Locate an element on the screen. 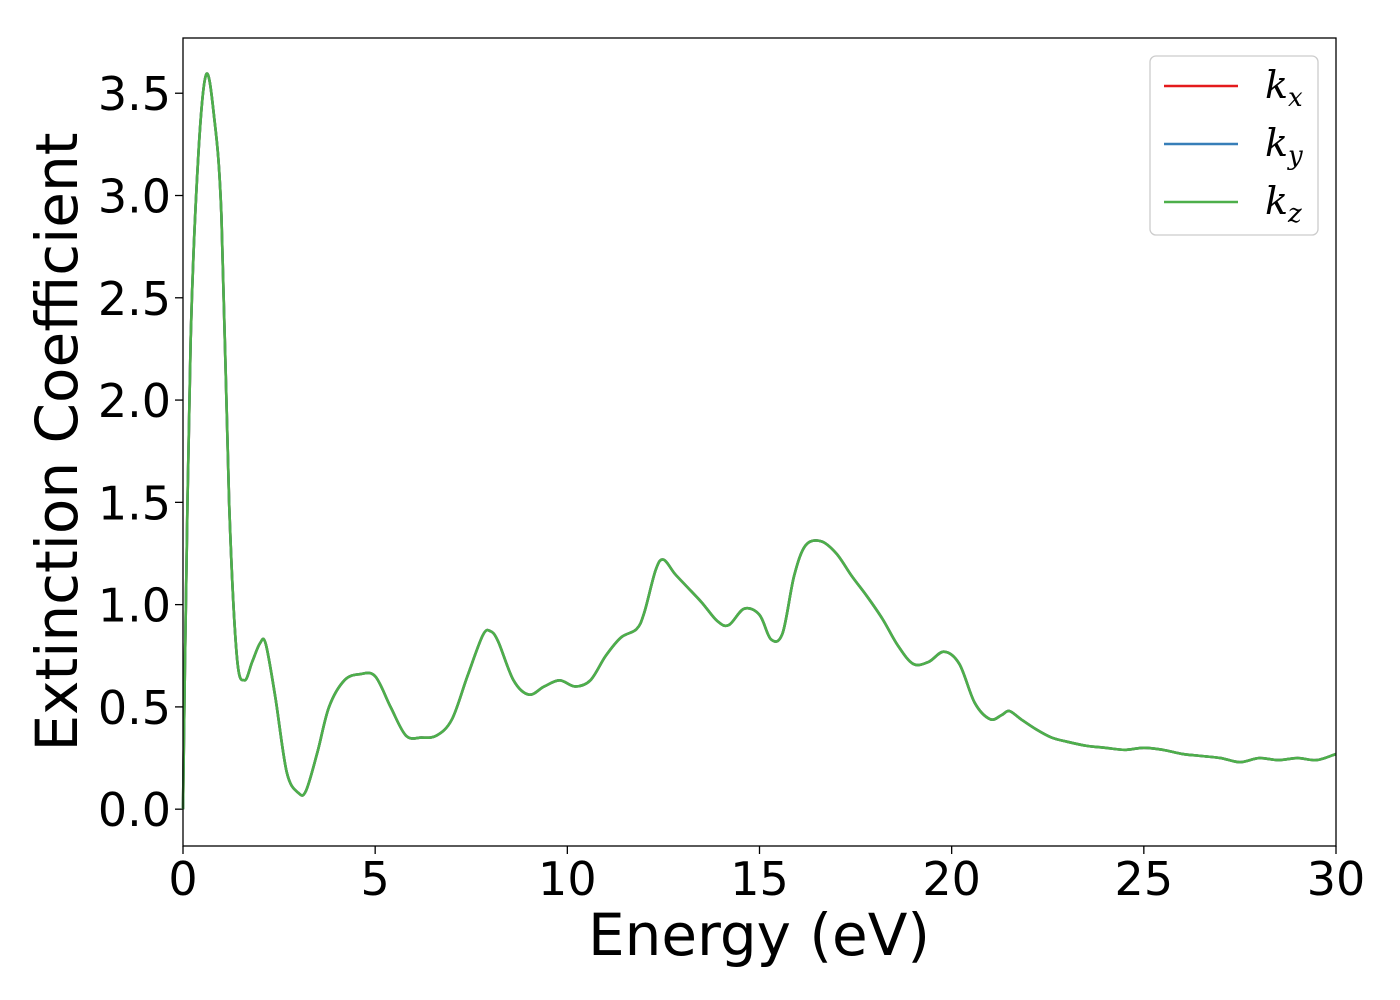 Image resolution: width=1400 pixels, height=1000 pixels. x-tick-label: 5 is located at coordinates (375, 879).